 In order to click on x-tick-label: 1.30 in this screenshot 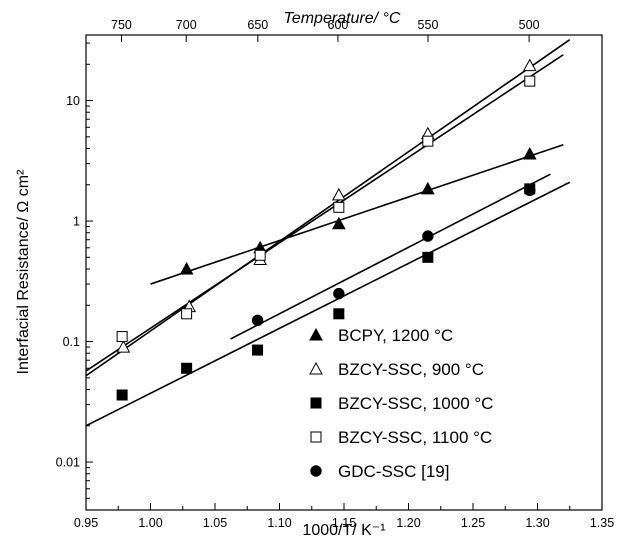, I will do `click(537, 523)`.